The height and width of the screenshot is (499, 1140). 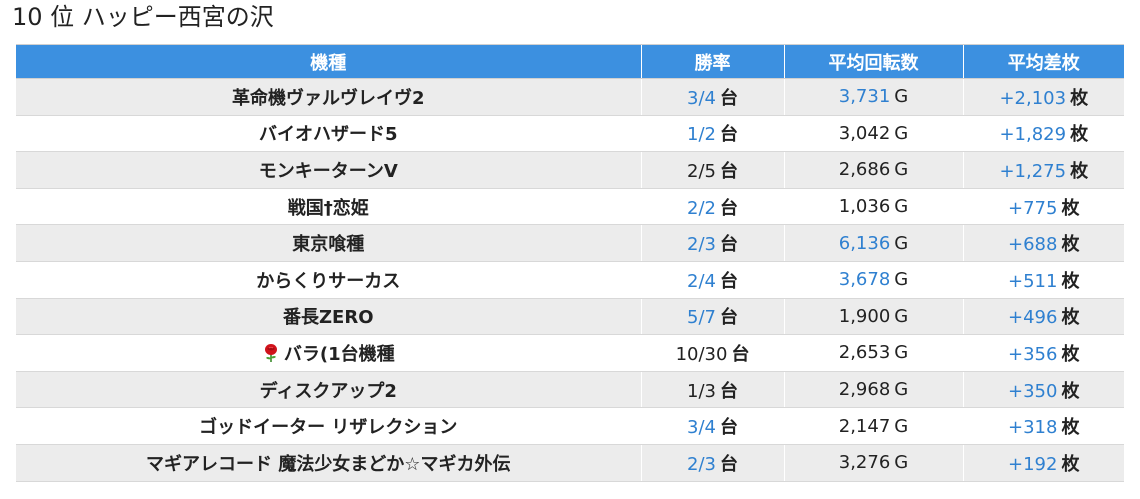 I want to click on avg-diff-cell: +356 枚, so click(x=1043, y=353).